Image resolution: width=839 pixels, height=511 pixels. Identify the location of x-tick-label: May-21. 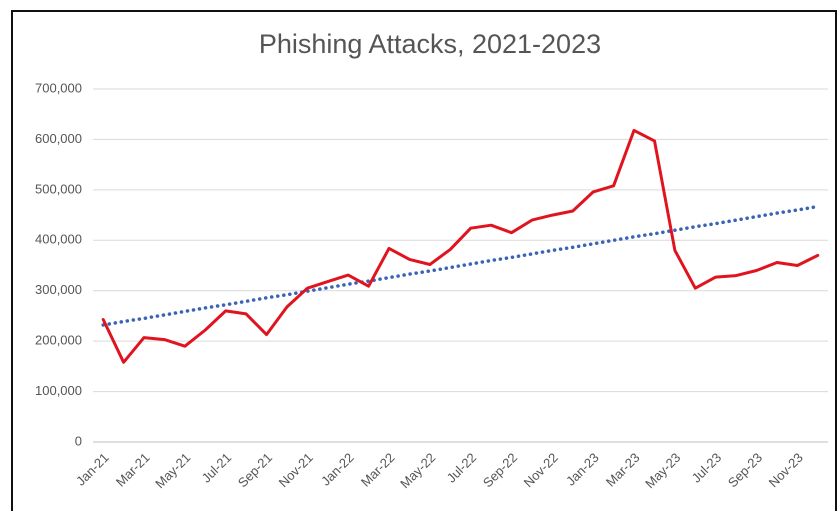
(172, 470).